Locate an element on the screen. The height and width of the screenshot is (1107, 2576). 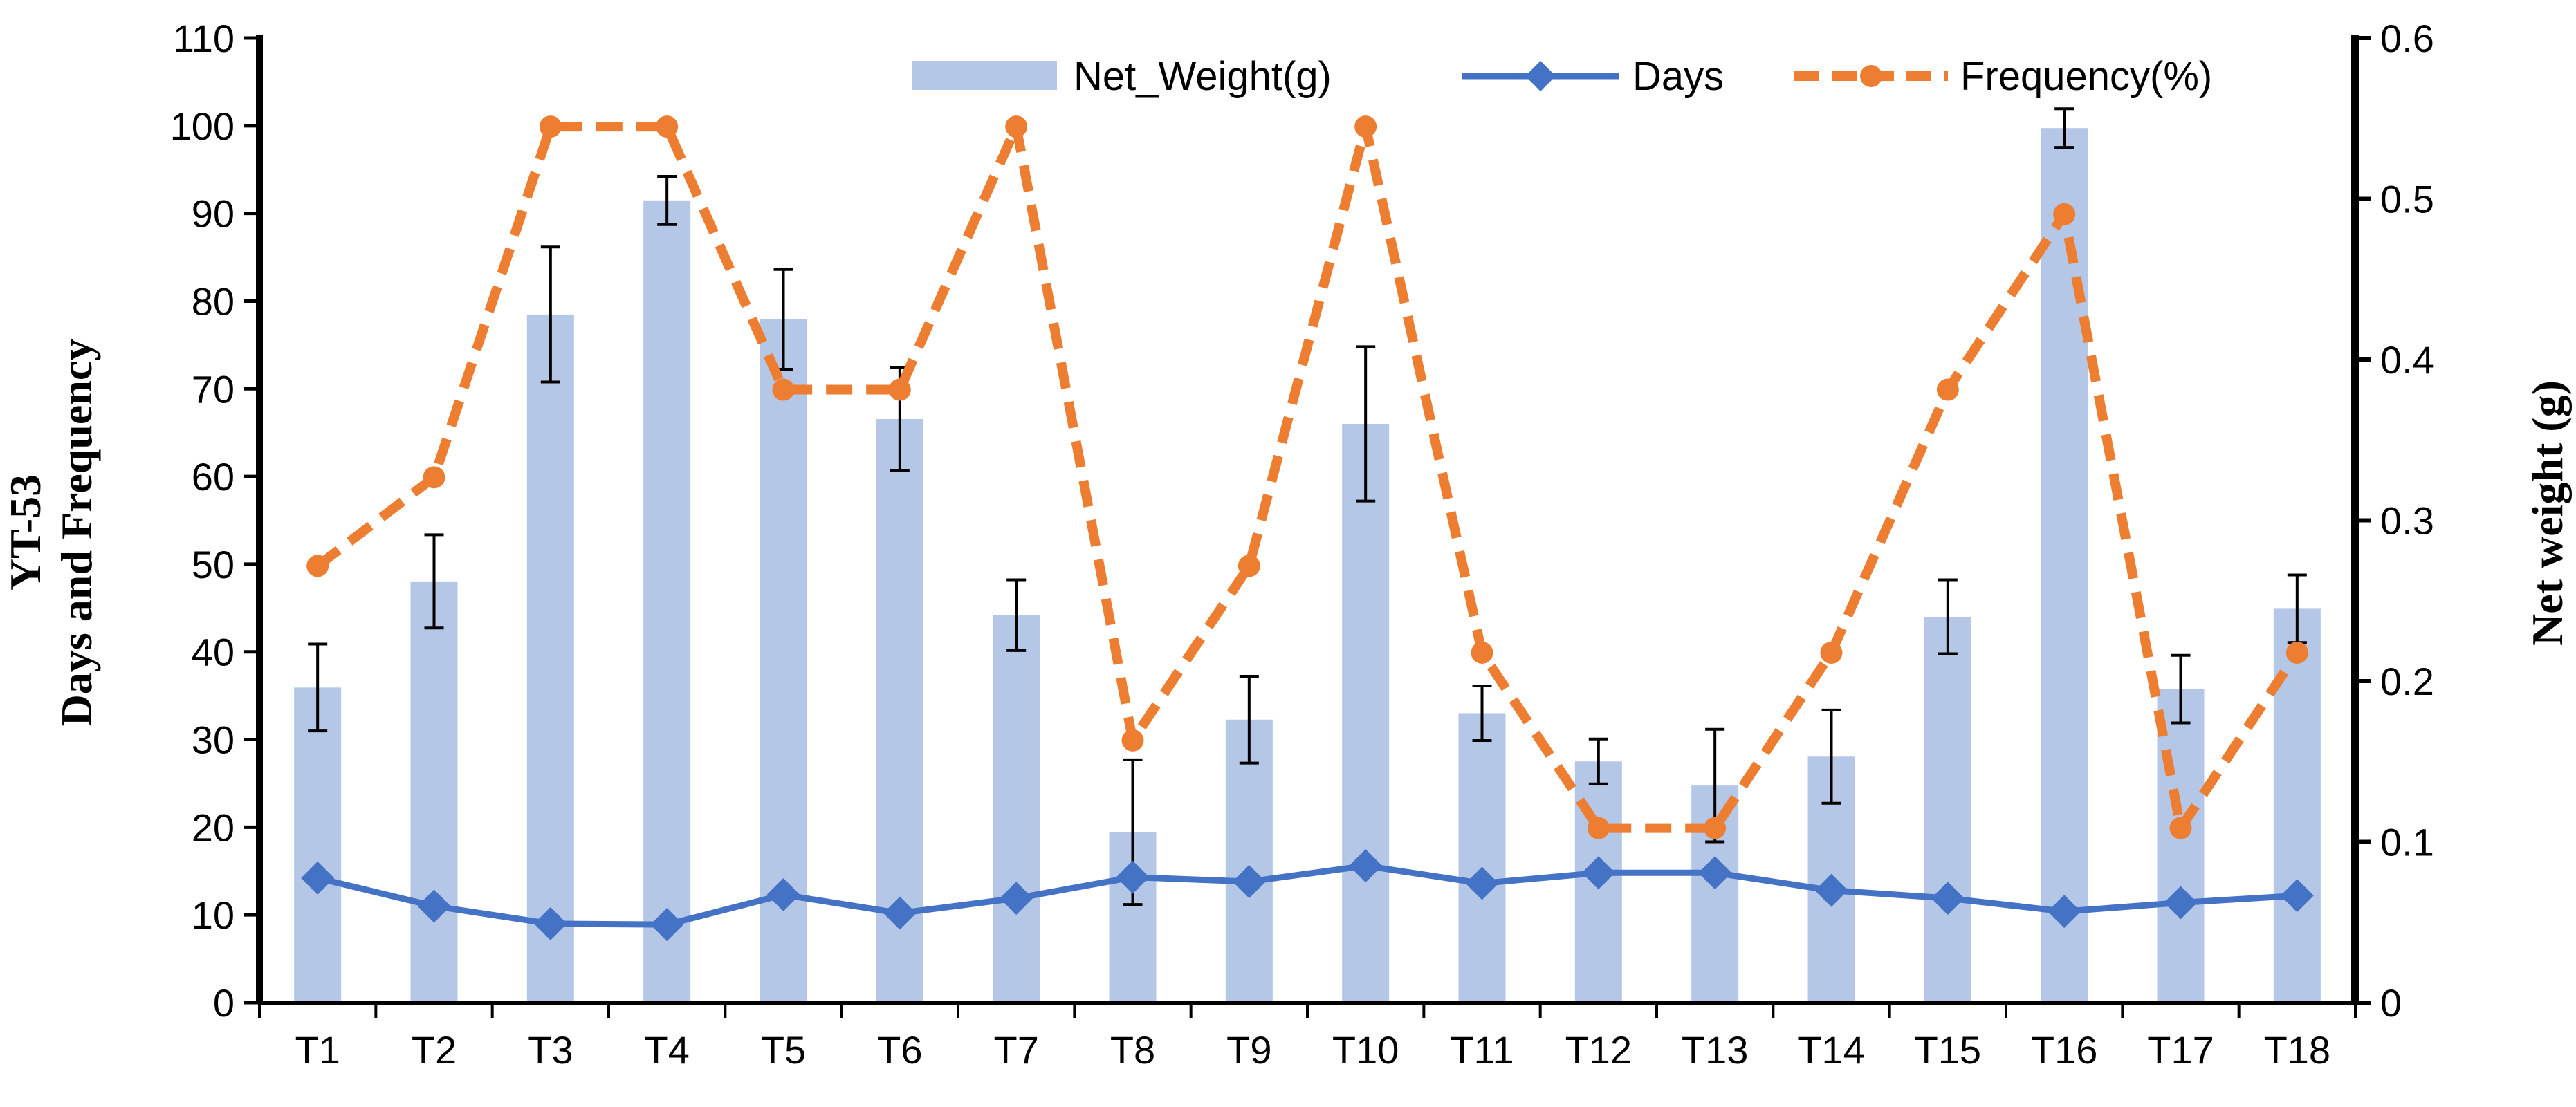
days-marker-T13 is located at coordinates (1715, 873).